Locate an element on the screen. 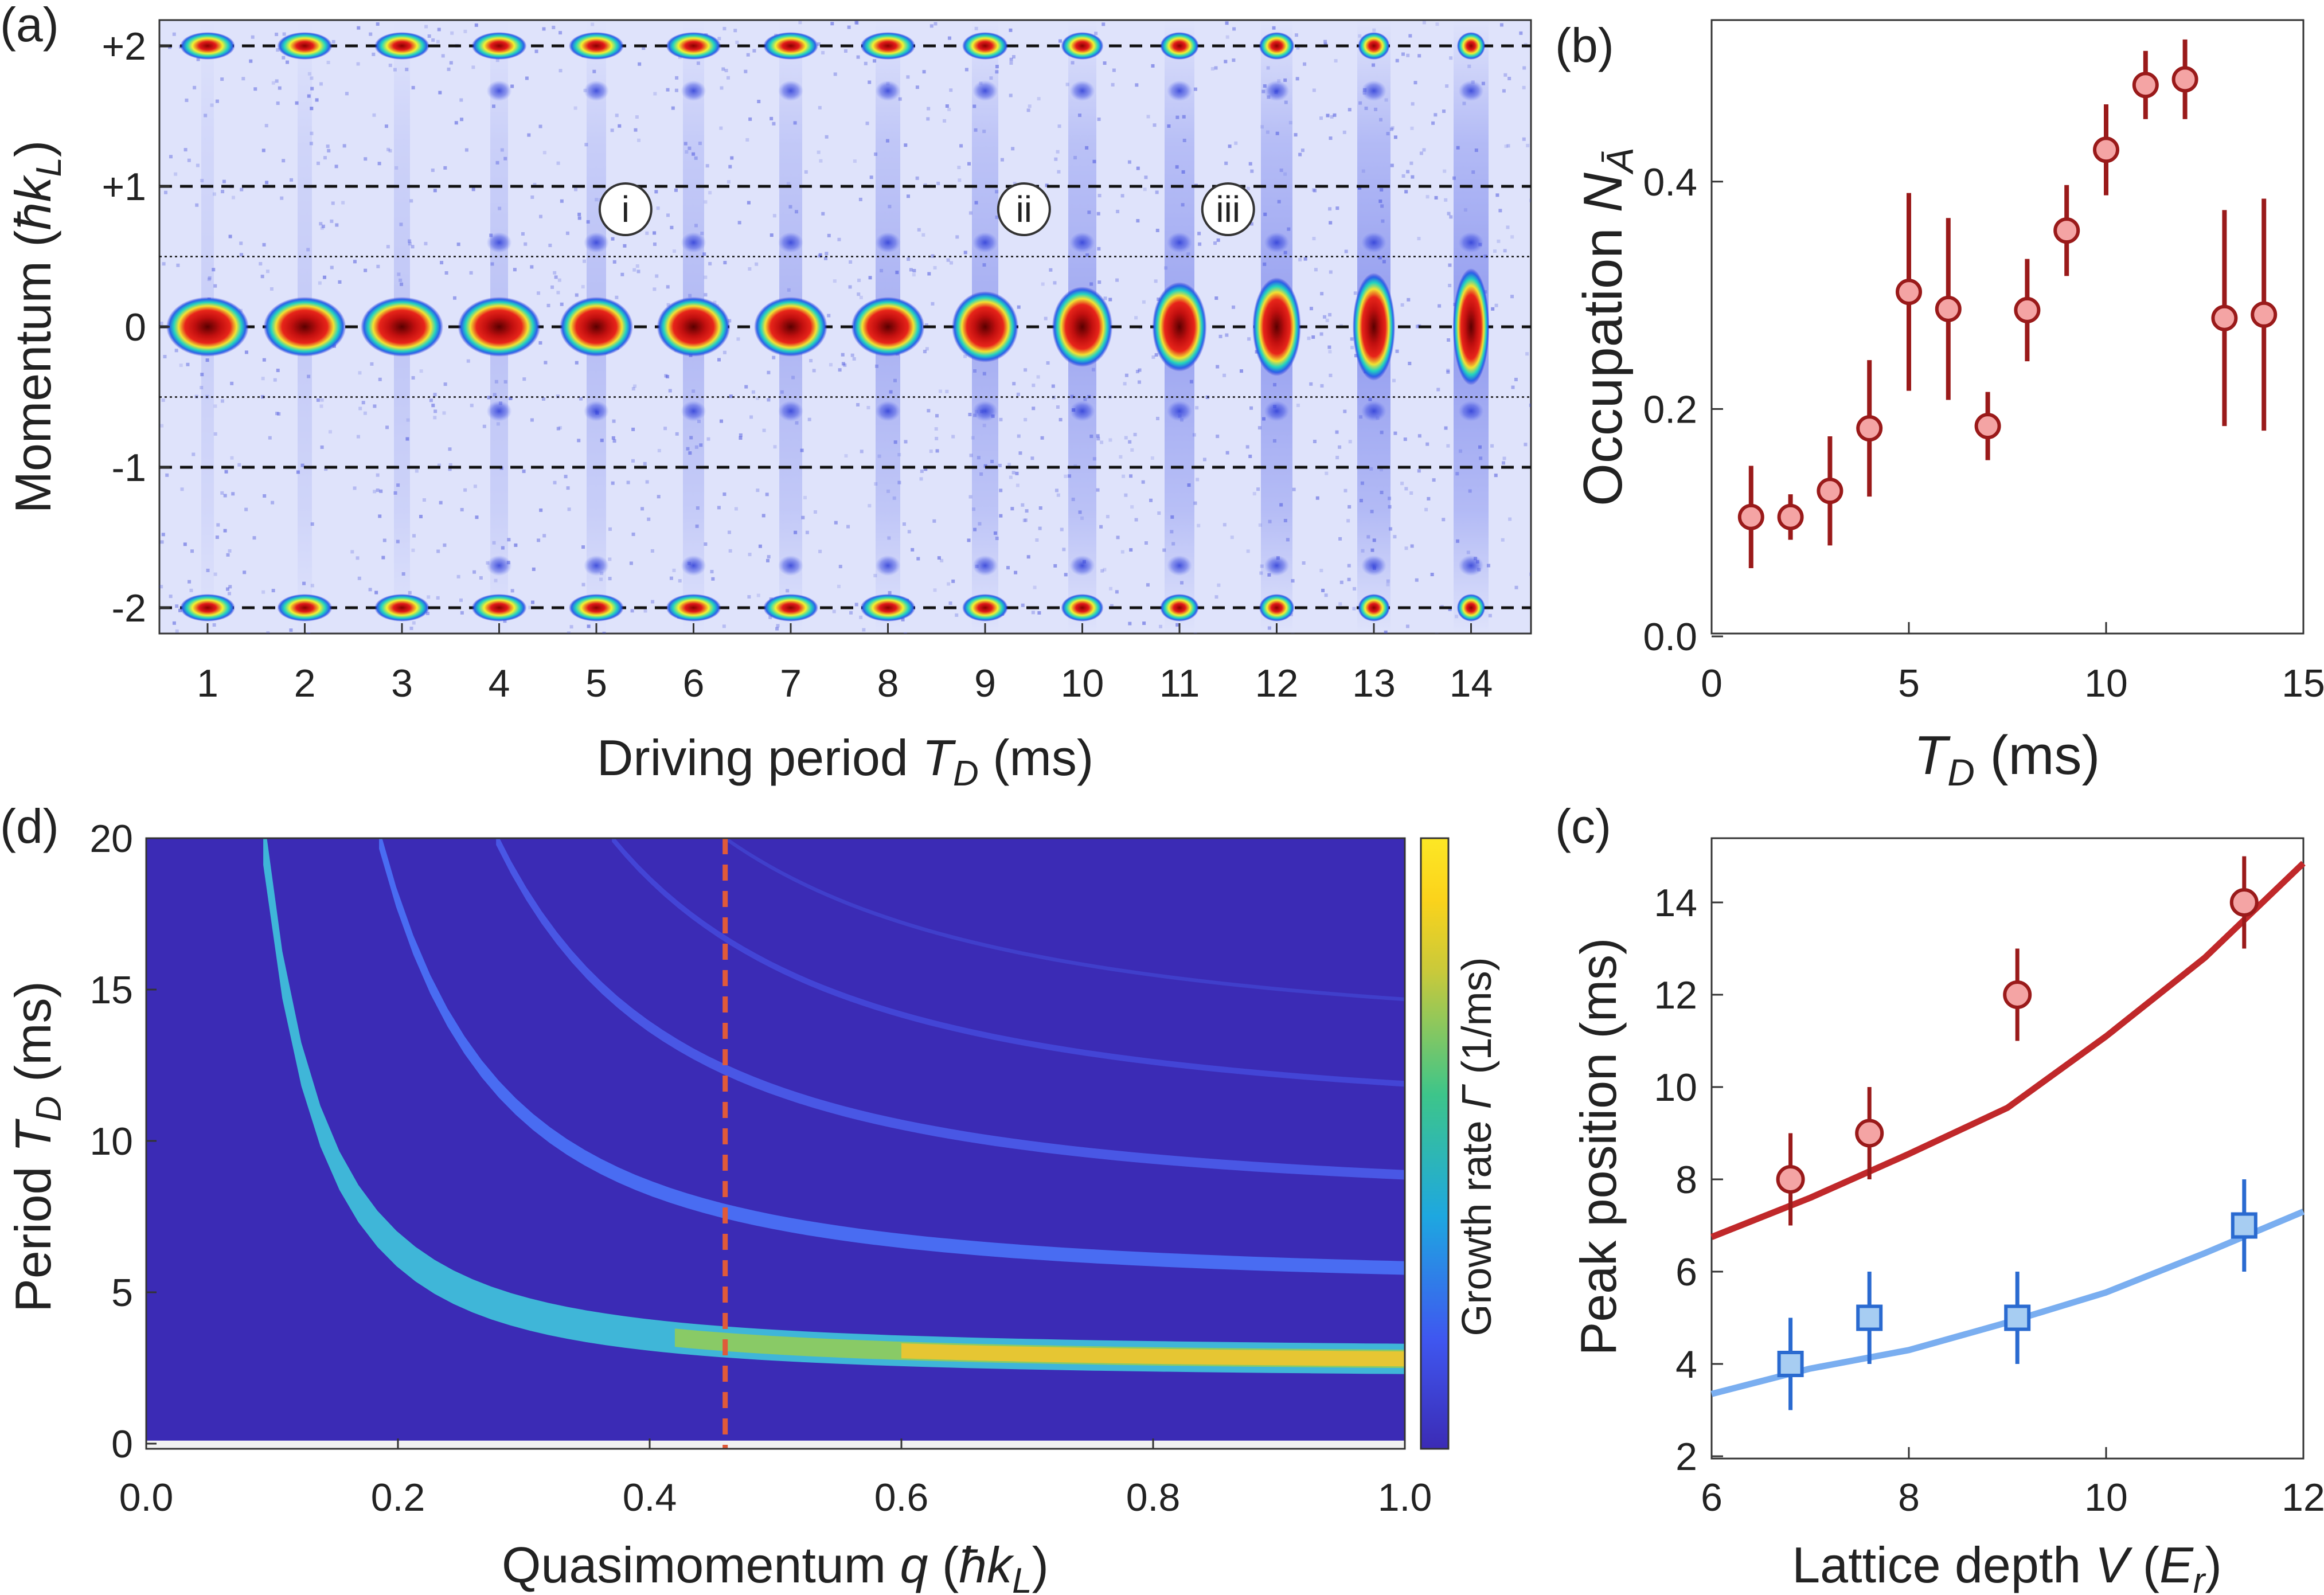 Image resolution: width=2324 pixels, height=1595 pixels. panel-d-xlabel: Quasimomentum q (ħkL) is located at coordinates (775, 1566).